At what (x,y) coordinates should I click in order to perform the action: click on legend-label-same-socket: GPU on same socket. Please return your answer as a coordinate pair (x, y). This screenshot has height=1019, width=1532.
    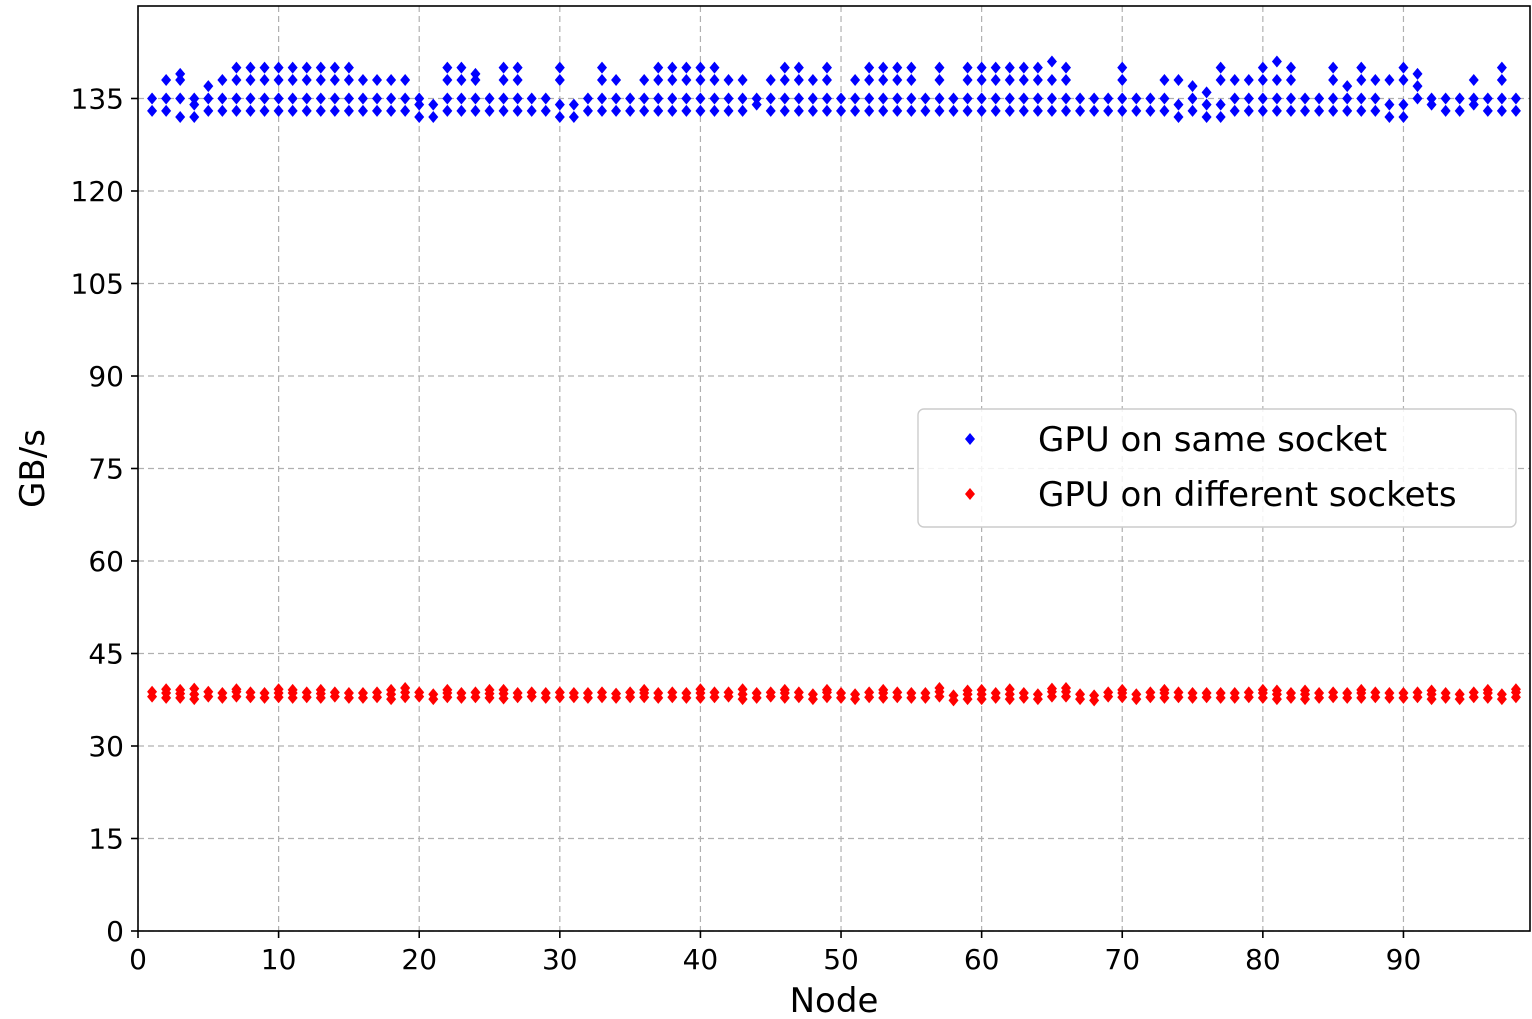
    Looking at the image, I should click on (1212, 440).